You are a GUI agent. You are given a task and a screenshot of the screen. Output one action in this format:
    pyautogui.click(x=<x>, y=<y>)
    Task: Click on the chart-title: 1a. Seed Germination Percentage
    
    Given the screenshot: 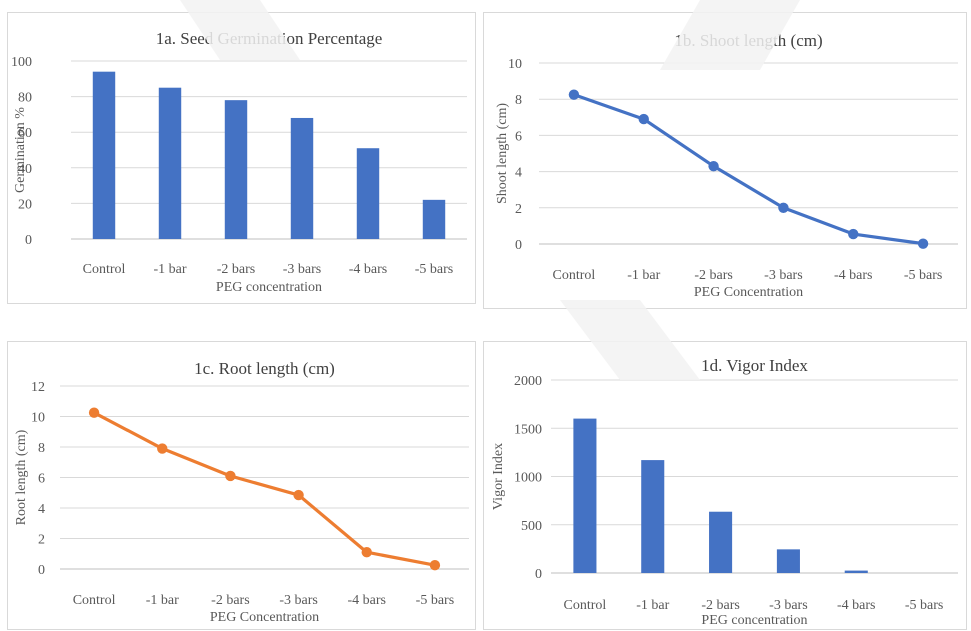 What is the action you would take?
    pyautogui.click(x=269, y=38)
    